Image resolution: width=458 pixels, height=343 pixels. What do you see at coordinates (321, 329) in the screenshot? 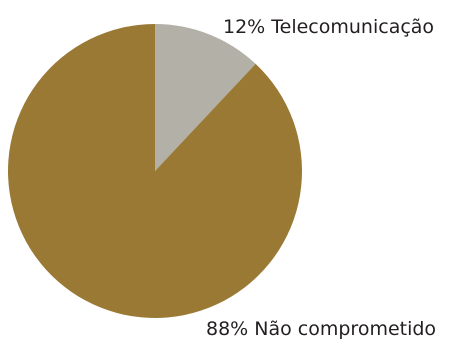
I see `slice-label-nao-comprometido: 88% Não comprometido` at bounding box center [321, 329].